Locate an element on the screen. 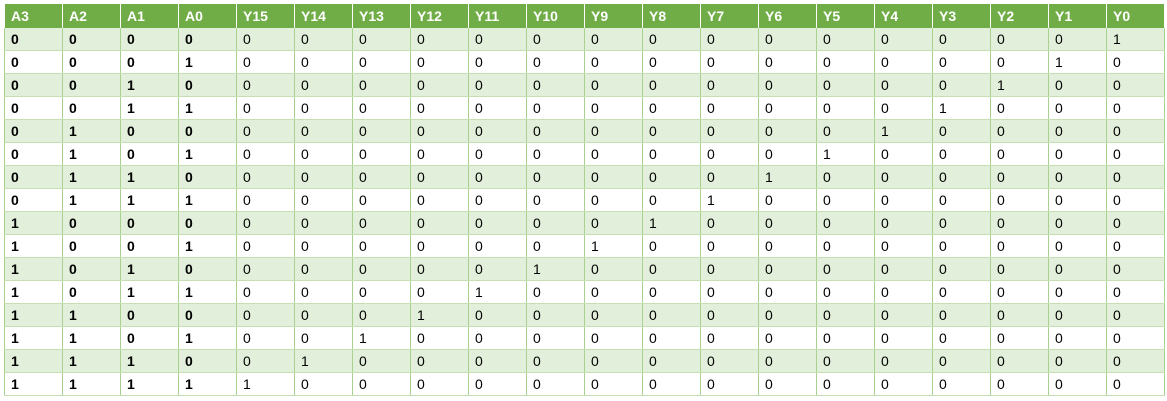  column-header-output: Y5 is located at coordinates (845, 16).